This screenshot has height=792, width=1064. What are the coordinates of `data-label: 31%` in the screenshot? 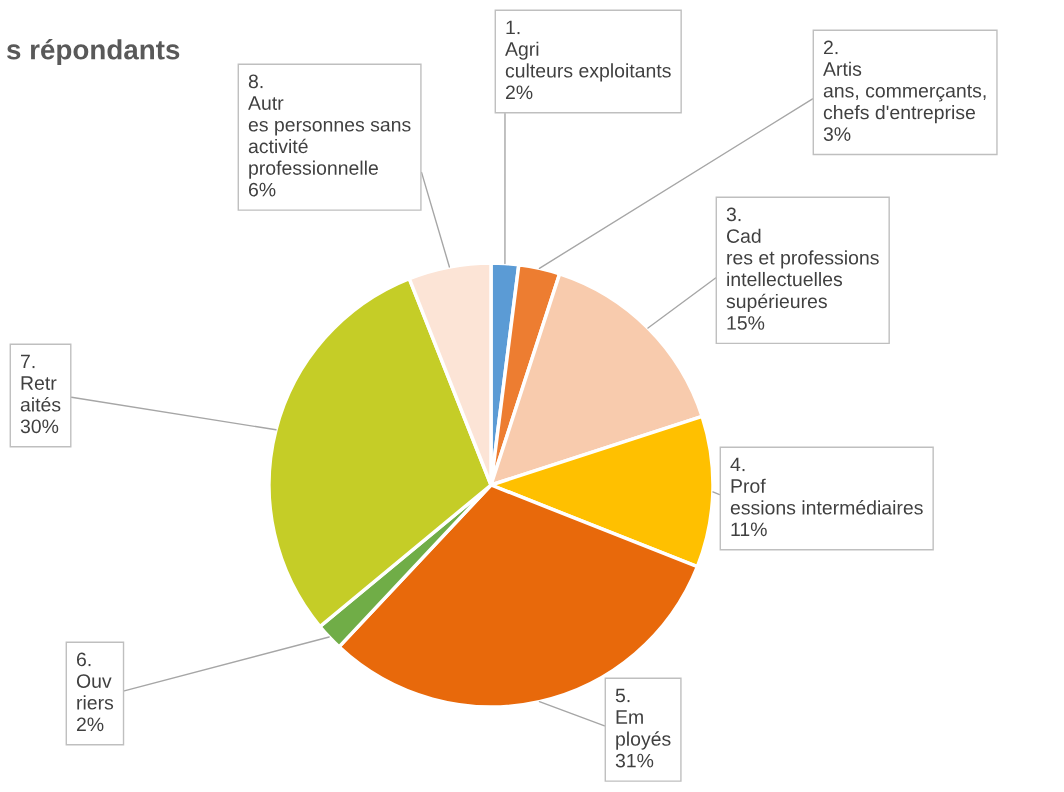 It's located at (634, 760).